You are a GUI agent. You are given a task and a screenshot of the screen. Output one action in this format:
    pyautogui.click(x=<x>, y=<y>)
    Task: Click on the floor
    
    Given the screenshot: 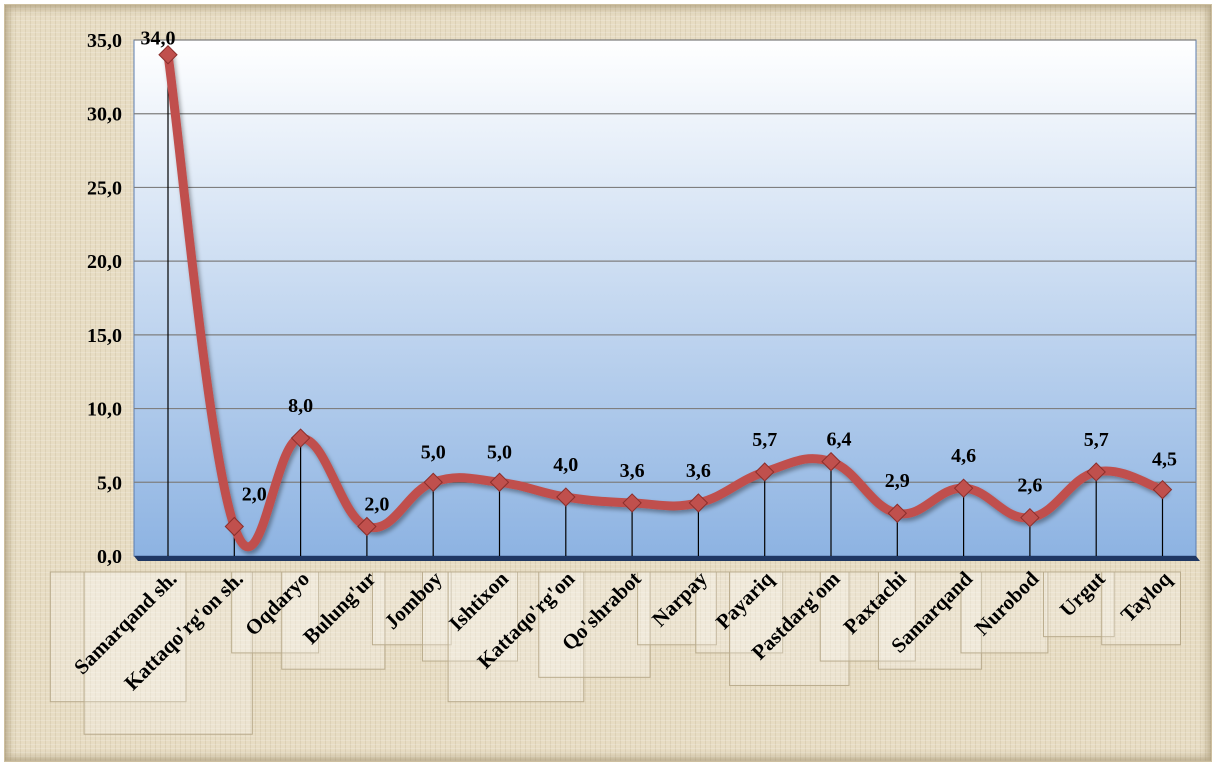 What is the action you would take?
    pyautogui.click(x=667, y=558)
    